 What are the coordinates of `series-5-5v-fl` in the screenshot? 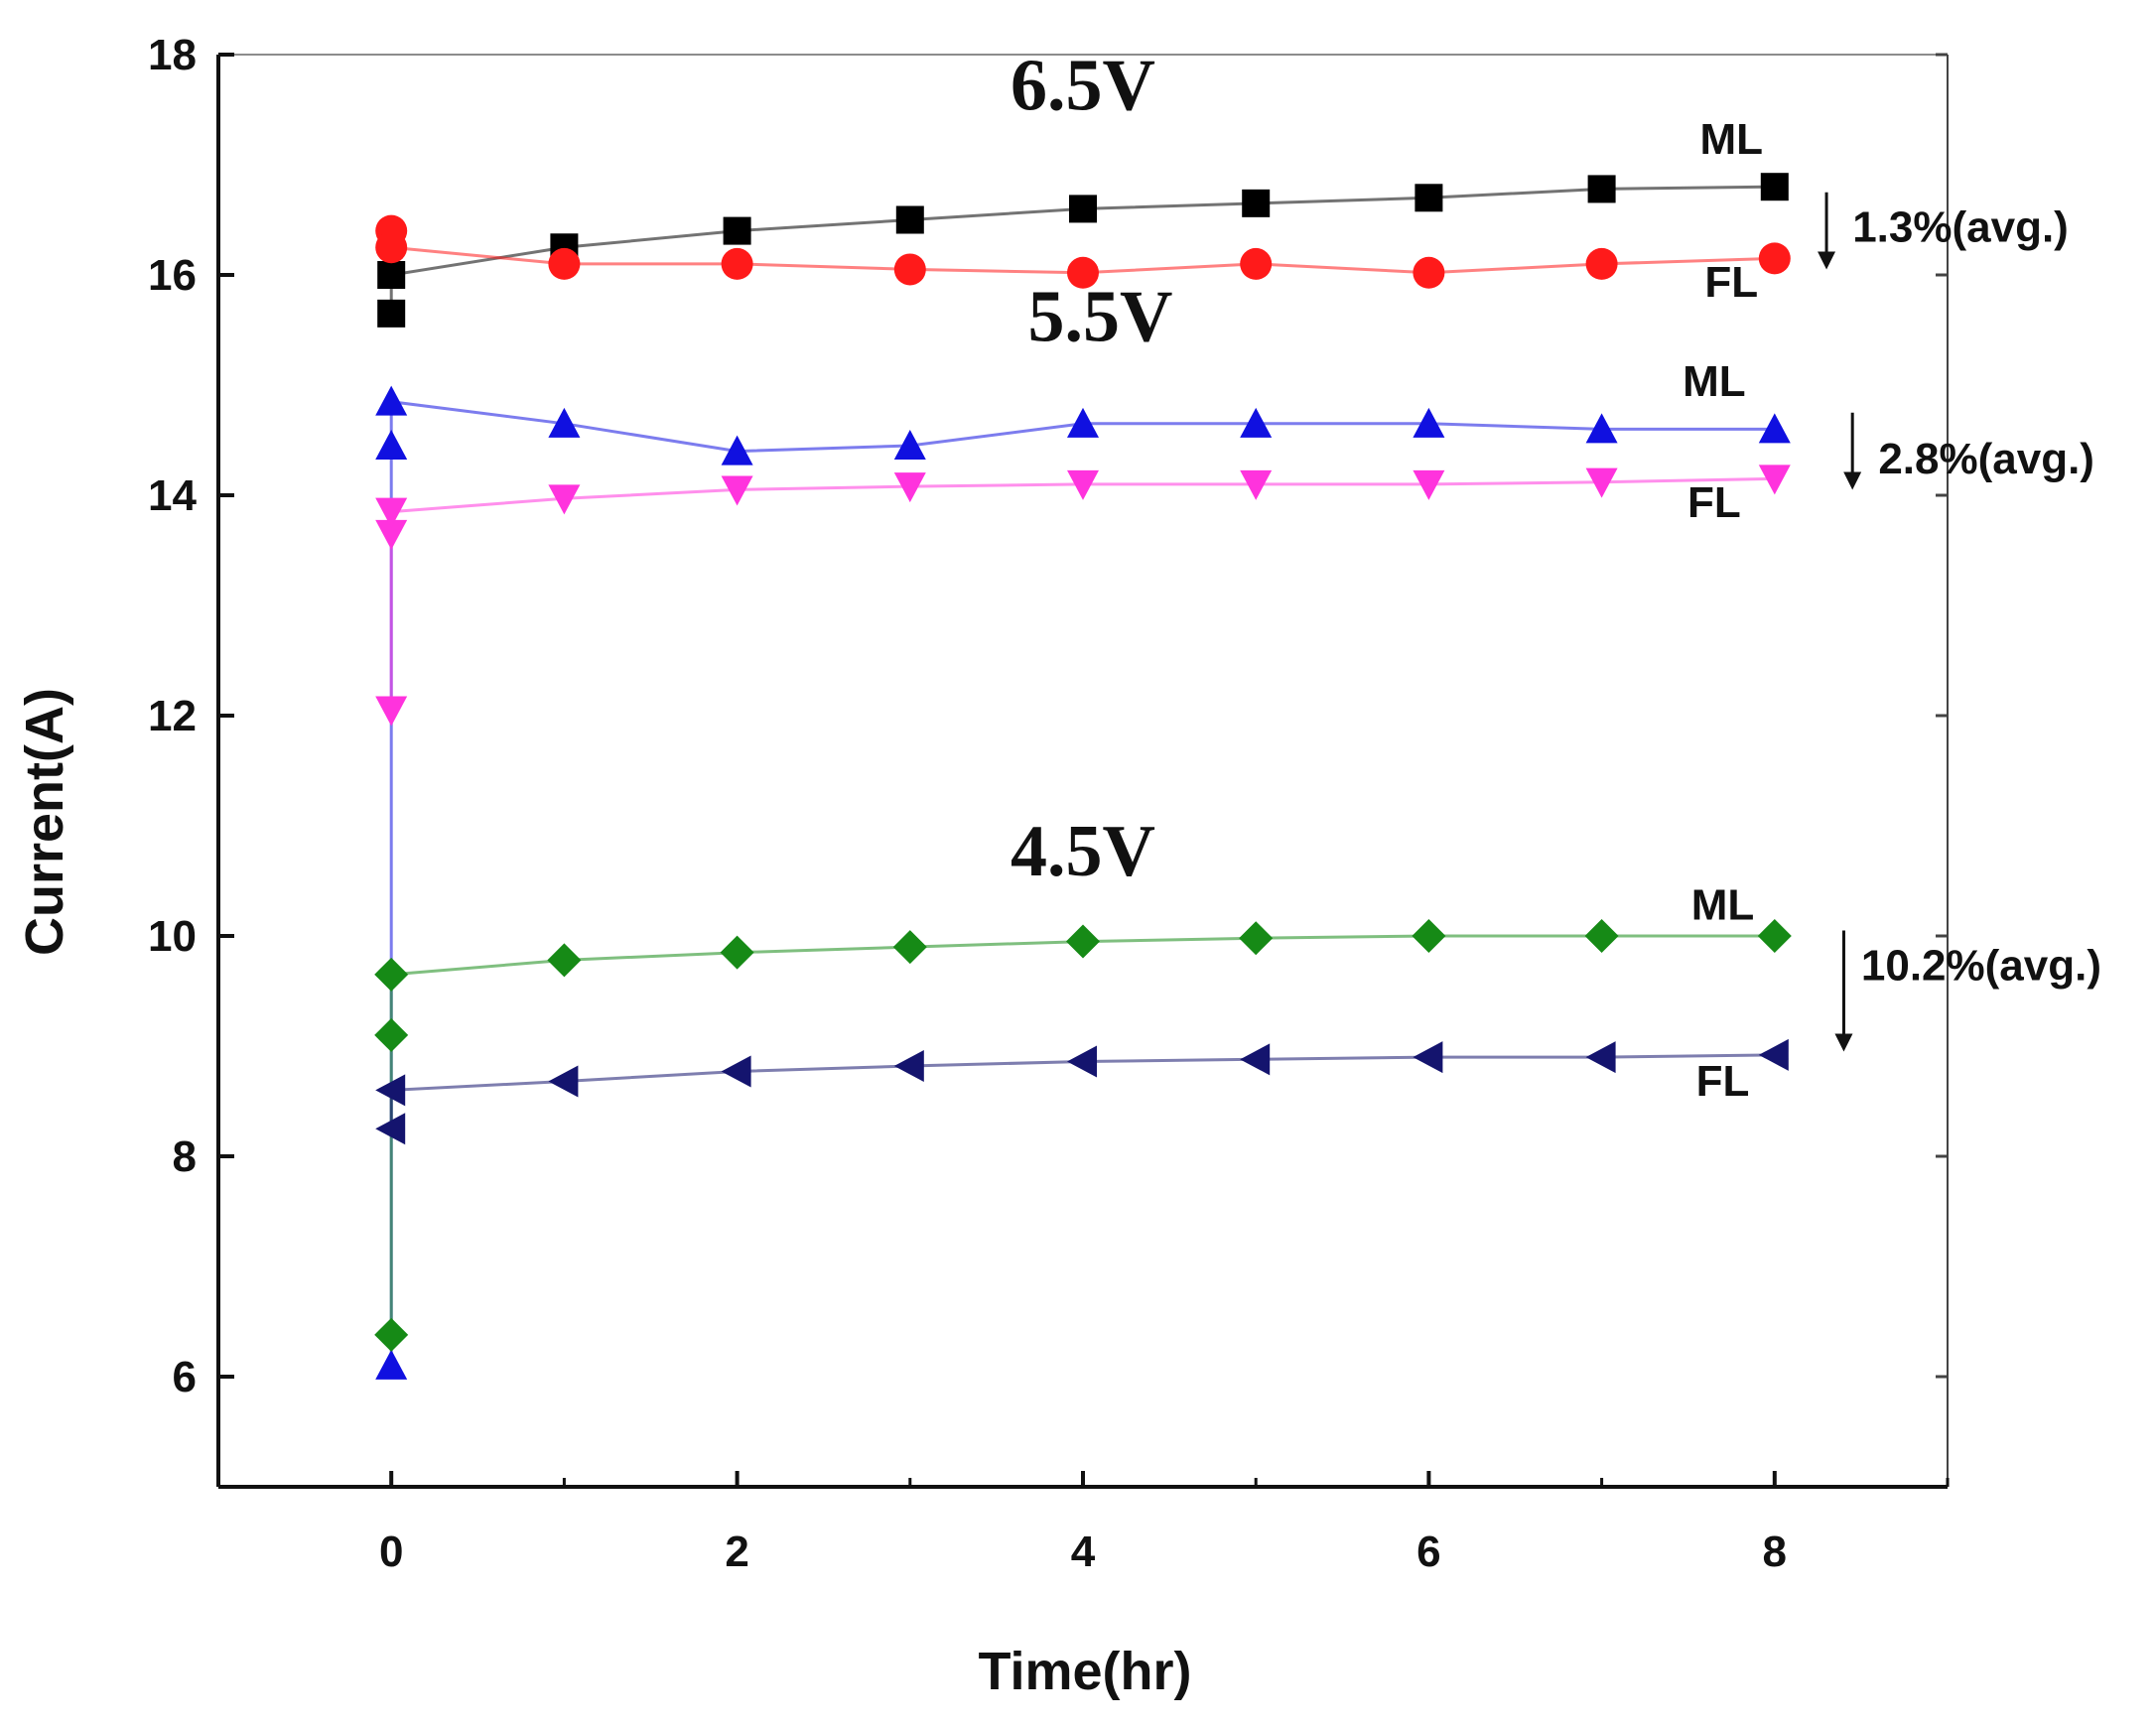 It's located at (1083, 596).